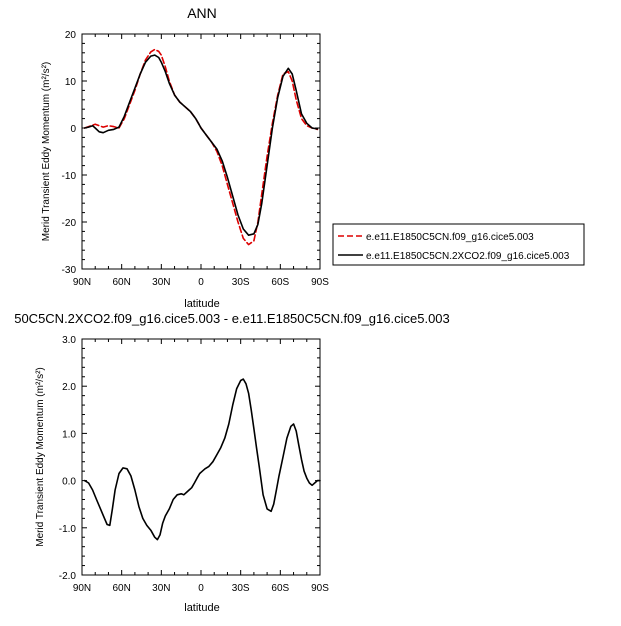 The height and width of the screenshot is (626, 621). I want to click on y-tick-label: 3.0, so click(69, 340).